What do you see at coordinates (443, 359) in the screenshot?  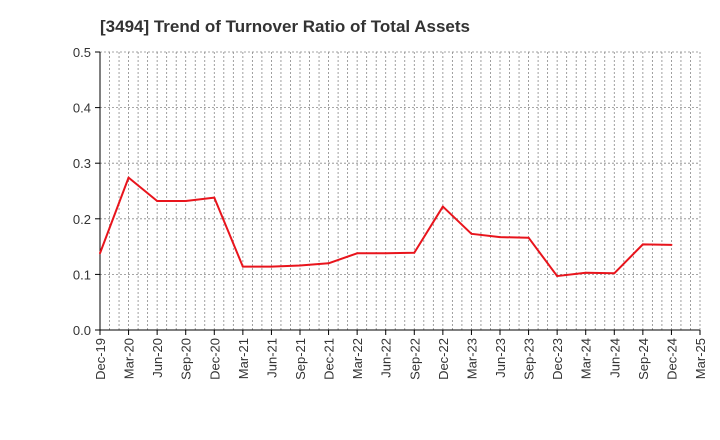 I see `x-tick-label: Dec-22` at bounding box center [443, 359].